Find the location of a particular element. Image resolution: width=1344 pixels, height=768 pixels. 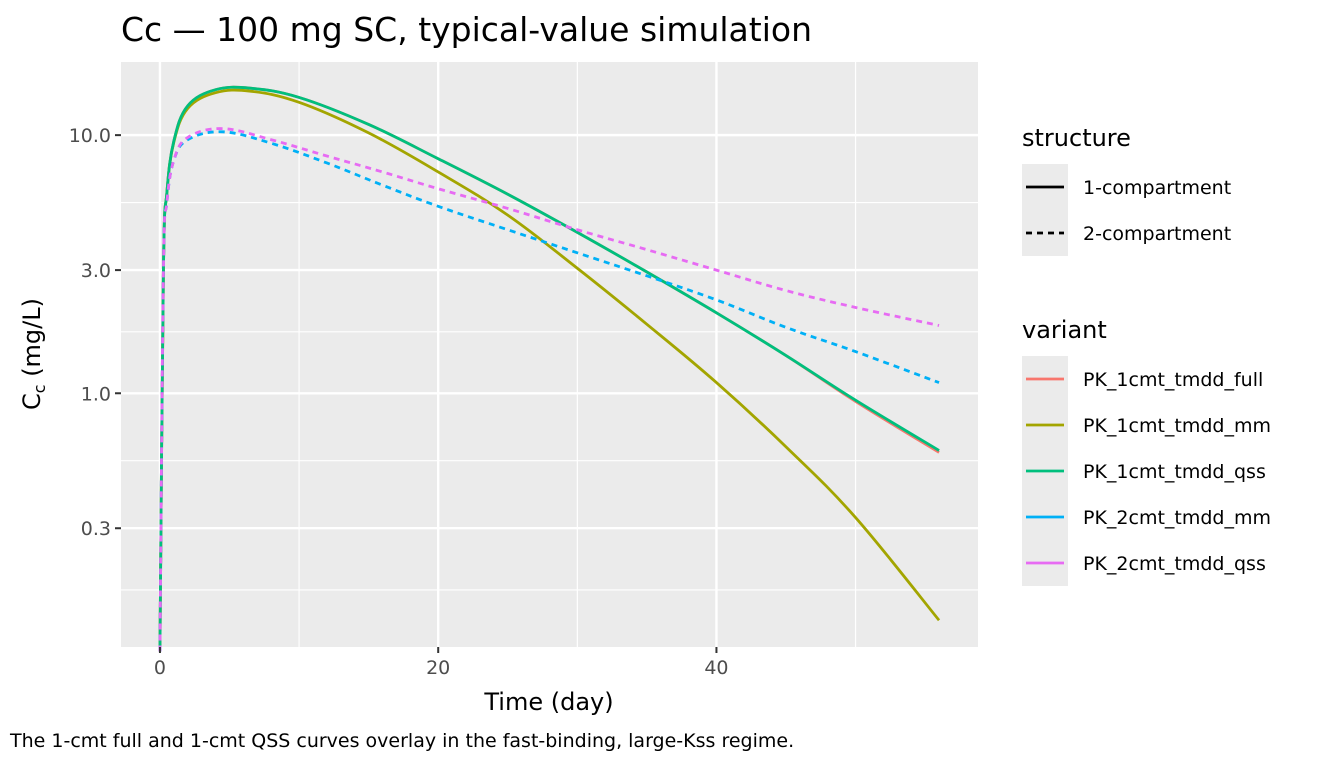

y-axis-title-subscript: c is located at coordinates (39, 388).